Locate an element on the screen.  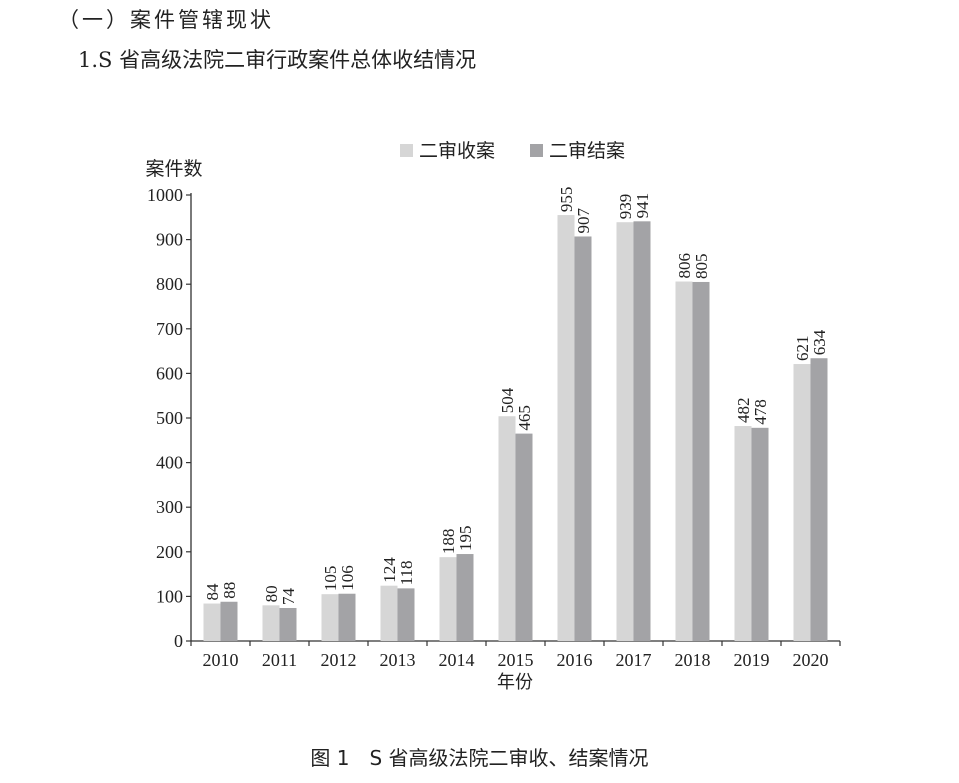
x-tick-label: 2018 is located at coordinates (693, 660).